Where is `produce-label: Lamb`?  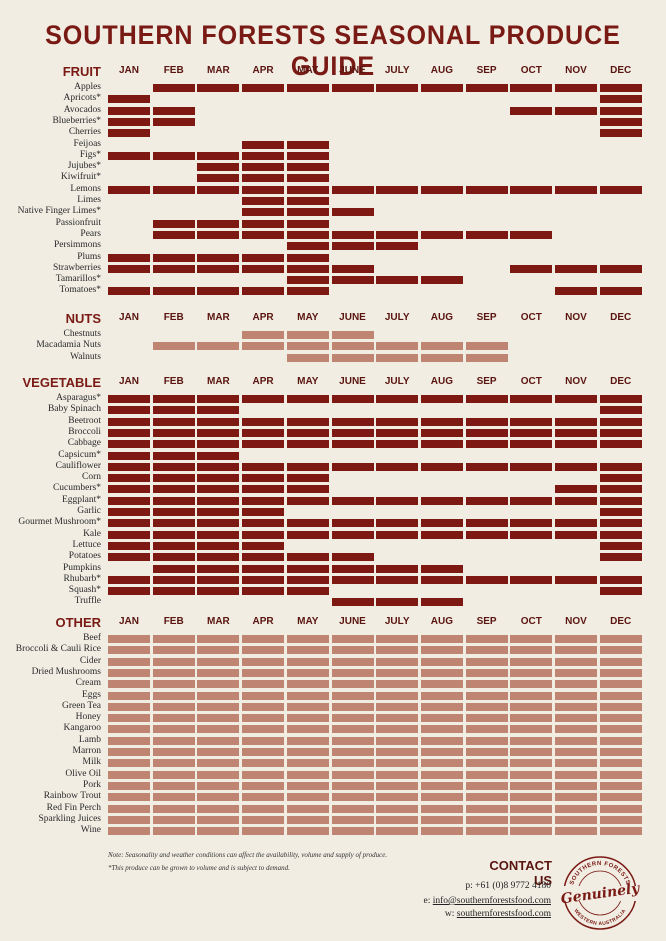
produce-label: Lamb is located at coordinates (89, 739).